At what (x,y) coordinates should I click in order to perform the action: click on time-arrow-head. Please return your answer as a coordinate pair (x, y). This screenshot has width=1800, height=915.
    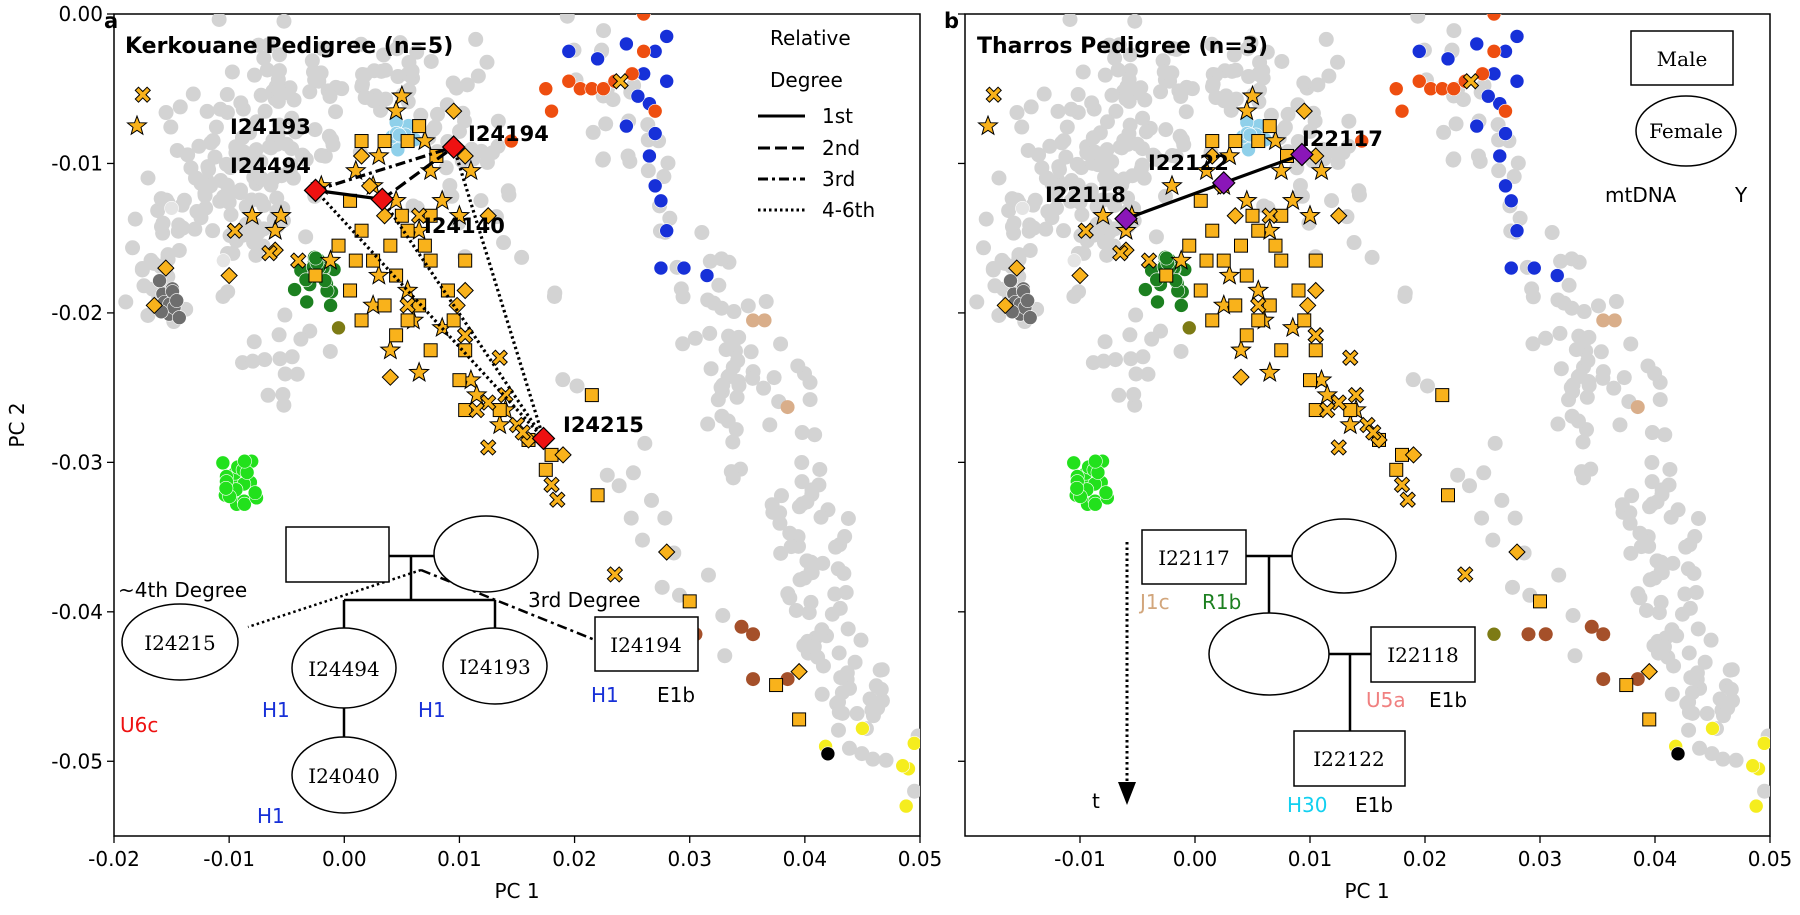
    Looking at the image, I should click on (1127, 793).